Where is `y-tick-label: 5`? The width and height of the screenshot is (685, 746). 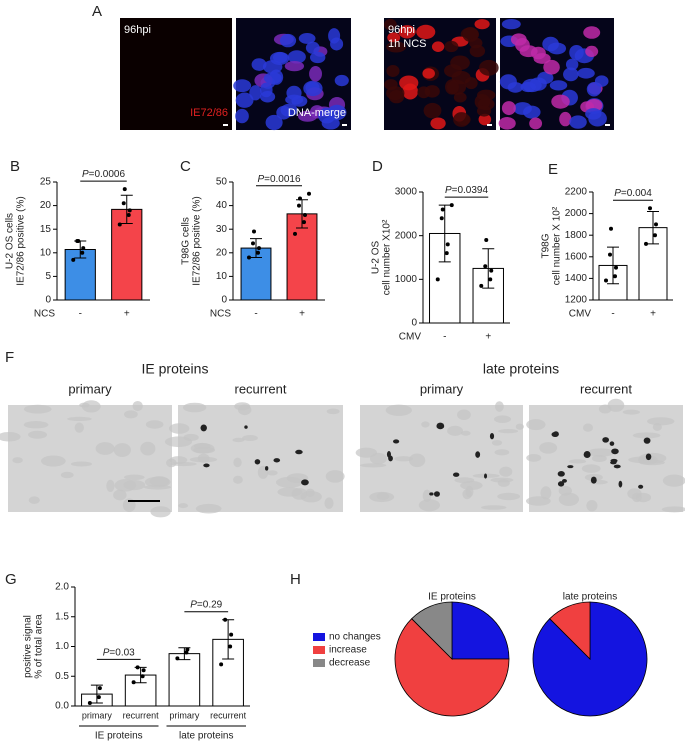
y-tick-label: 5 is located at coordinates (48, 276).